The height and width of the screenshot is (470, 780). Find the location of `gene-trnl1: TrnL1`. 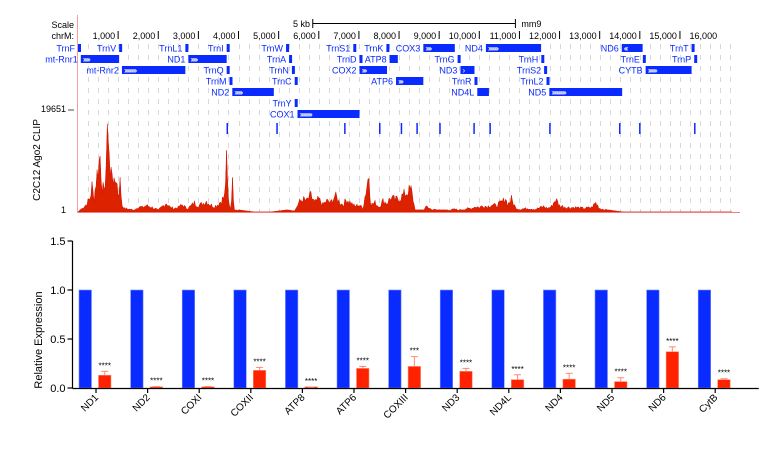

gene-trnl1: TrnL1 is located at coordinates (174, 49).